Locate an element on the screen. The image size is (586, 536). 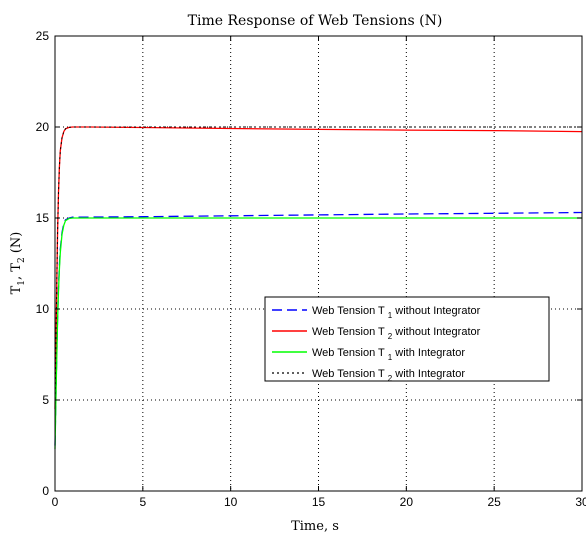
y-tick-label: 20 is located at coordinates (43, 127).